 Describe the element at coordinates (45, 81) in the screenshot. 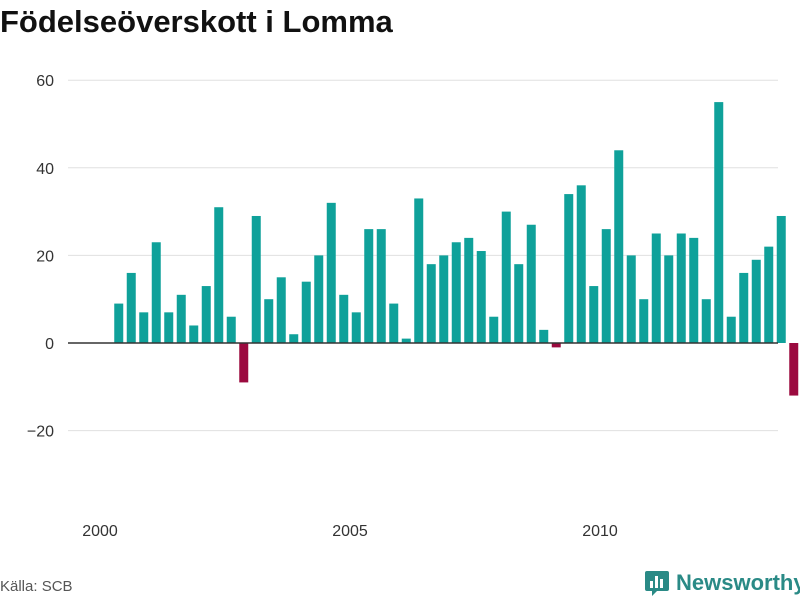

I see `y-tick-label: 60` at that location.